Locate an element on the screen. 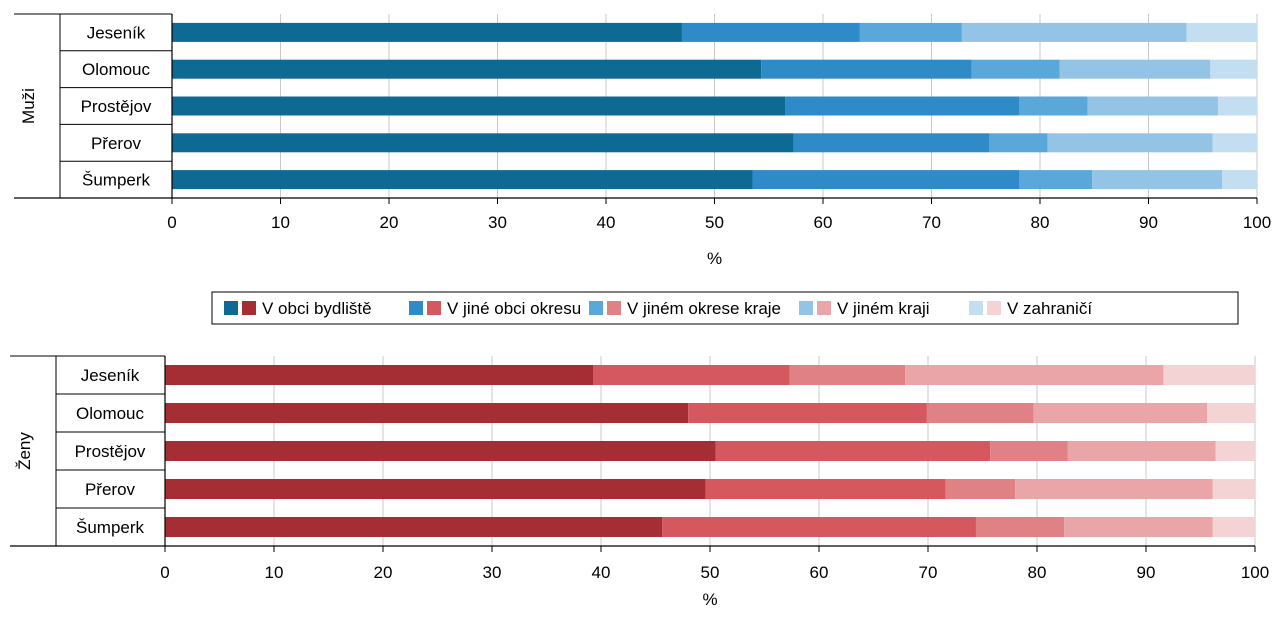  legend-box is located at coordinates (725, 308).